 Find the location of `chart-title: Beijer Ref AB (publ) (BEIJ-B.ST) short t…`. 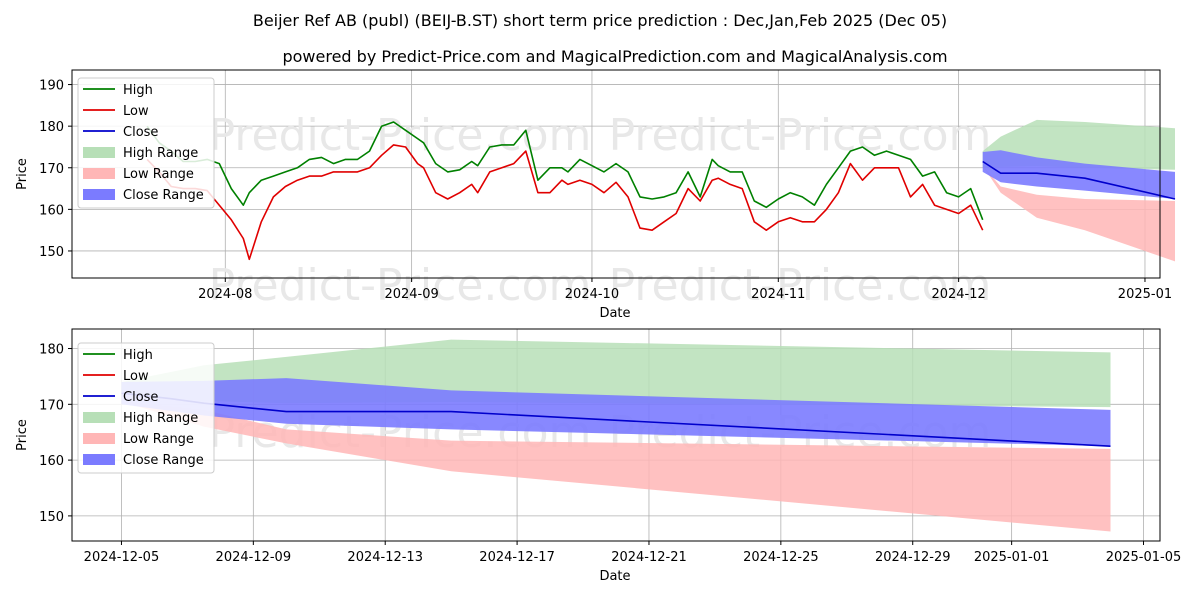

chart-title: Beijer Ref AB (publ) (BEIJ-B.ST) short t… is located at coordinates (600, 20).